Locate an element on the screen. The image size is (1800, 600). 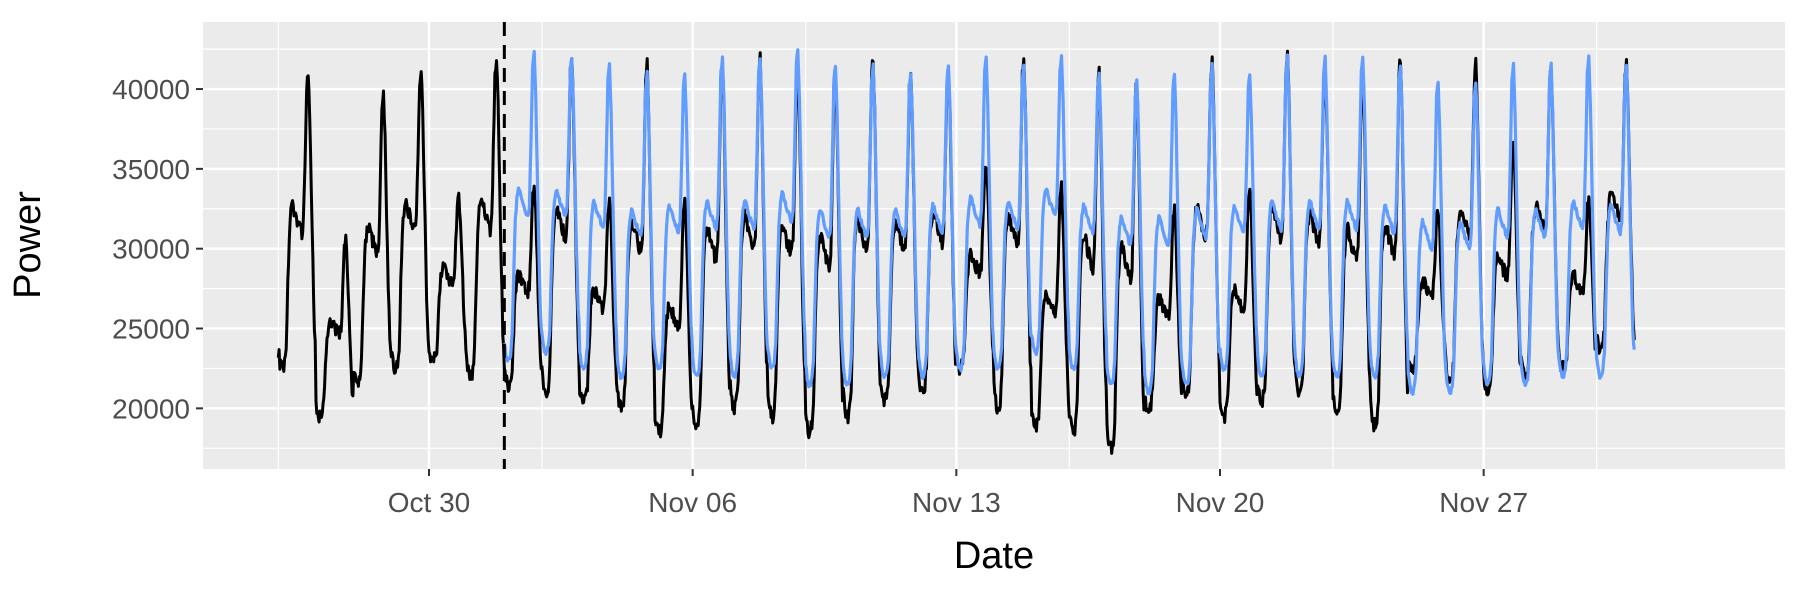
x-axis: Oct 30 Nov 06 Nov 13 Nov 20 Nov 27 is located at coordinates (958, 493).